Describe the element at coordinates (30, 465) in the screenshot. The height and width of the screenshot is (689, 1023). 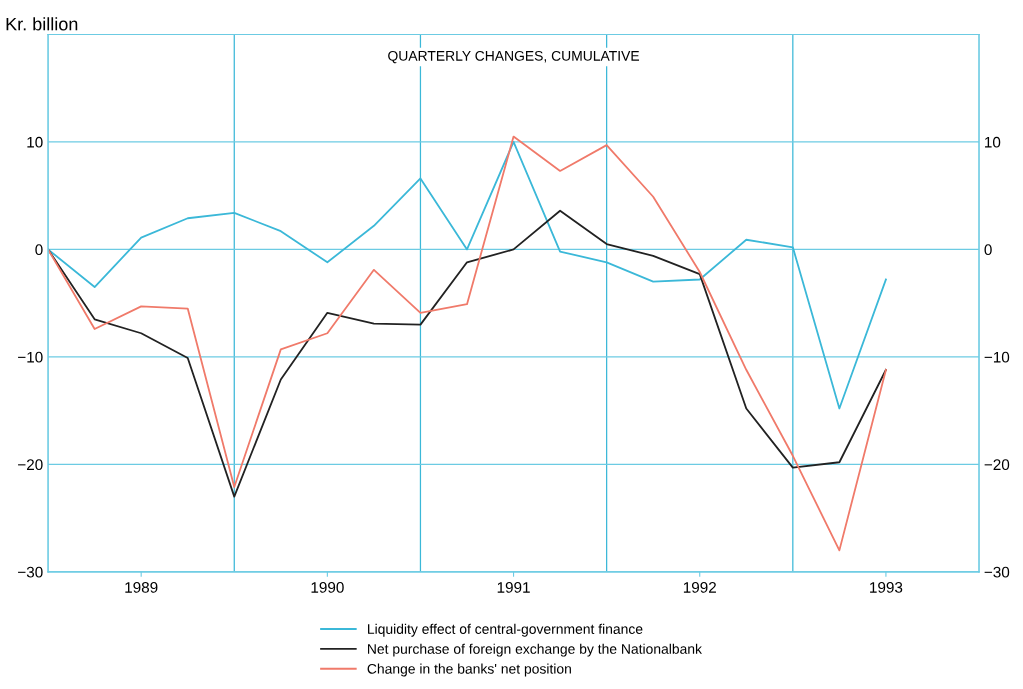
I see `y-tick-label: −20` at that location.